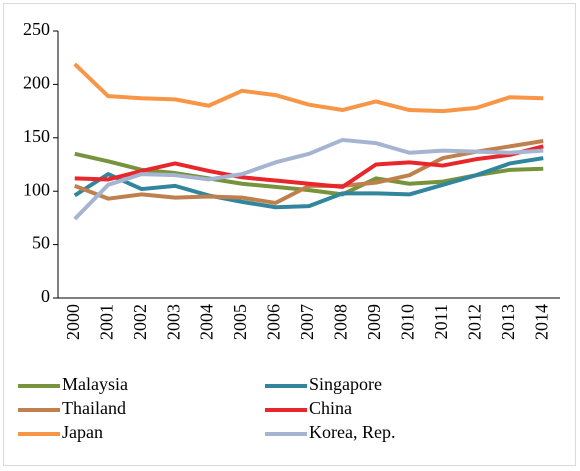  Describe the element at coordinates (330, 408) in the screenshot. I see `legend-label: China` at that location.